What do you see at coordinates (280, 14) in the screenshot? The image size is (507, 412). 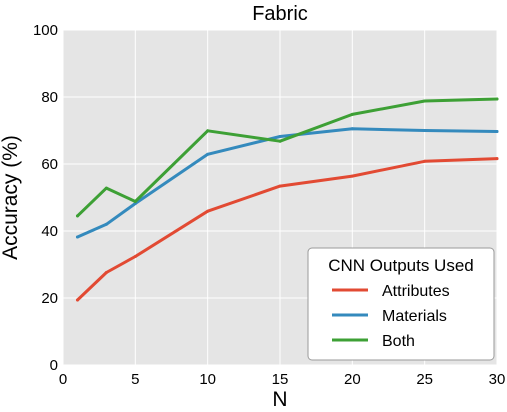 I see `chart-title: Fabric` at bounding box center [280, 14].